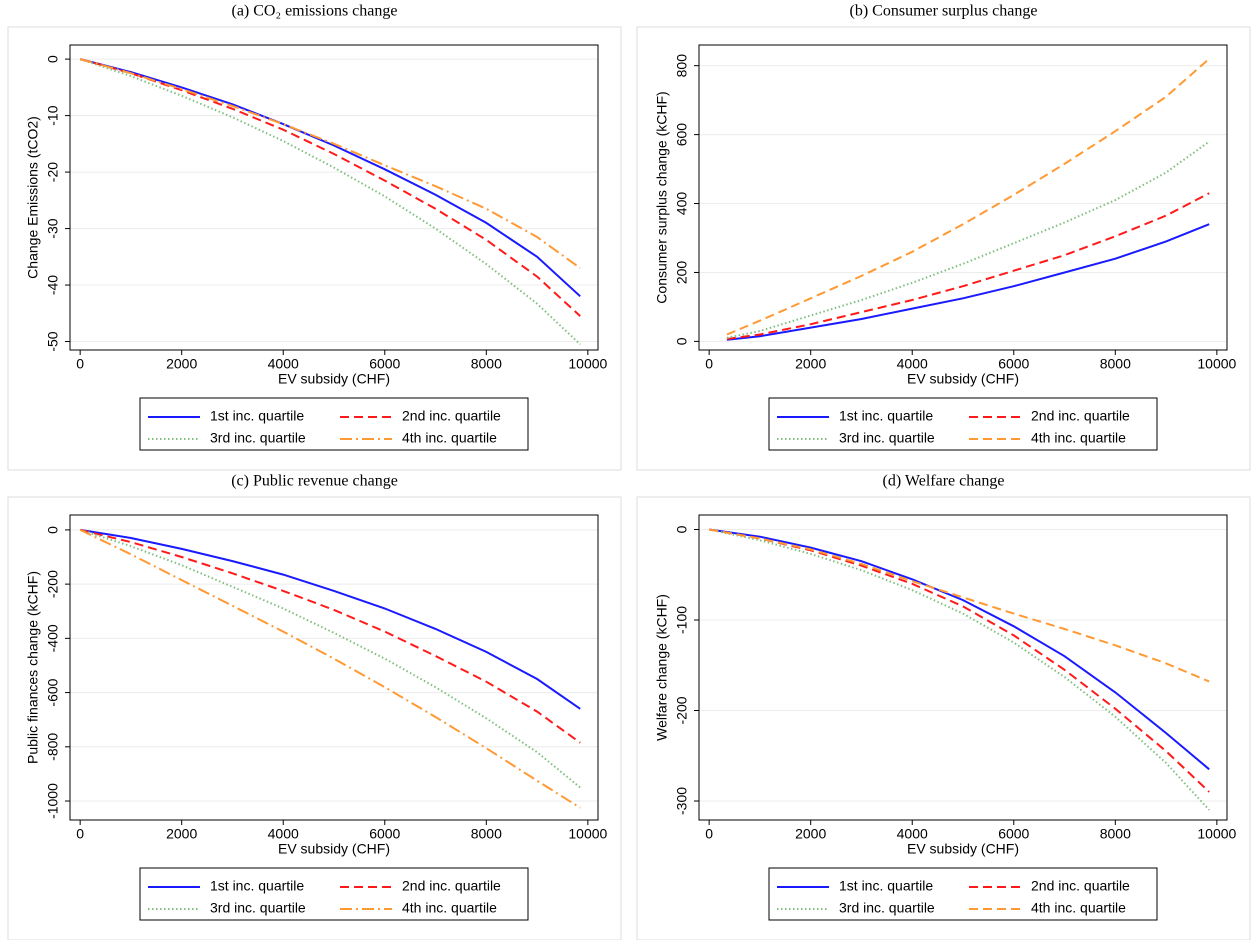 This screenshot has height=940, width=1258. Describe the element at coordinates (53, 228) in the screenshot. I see `y-tick-label: -30` at that location.